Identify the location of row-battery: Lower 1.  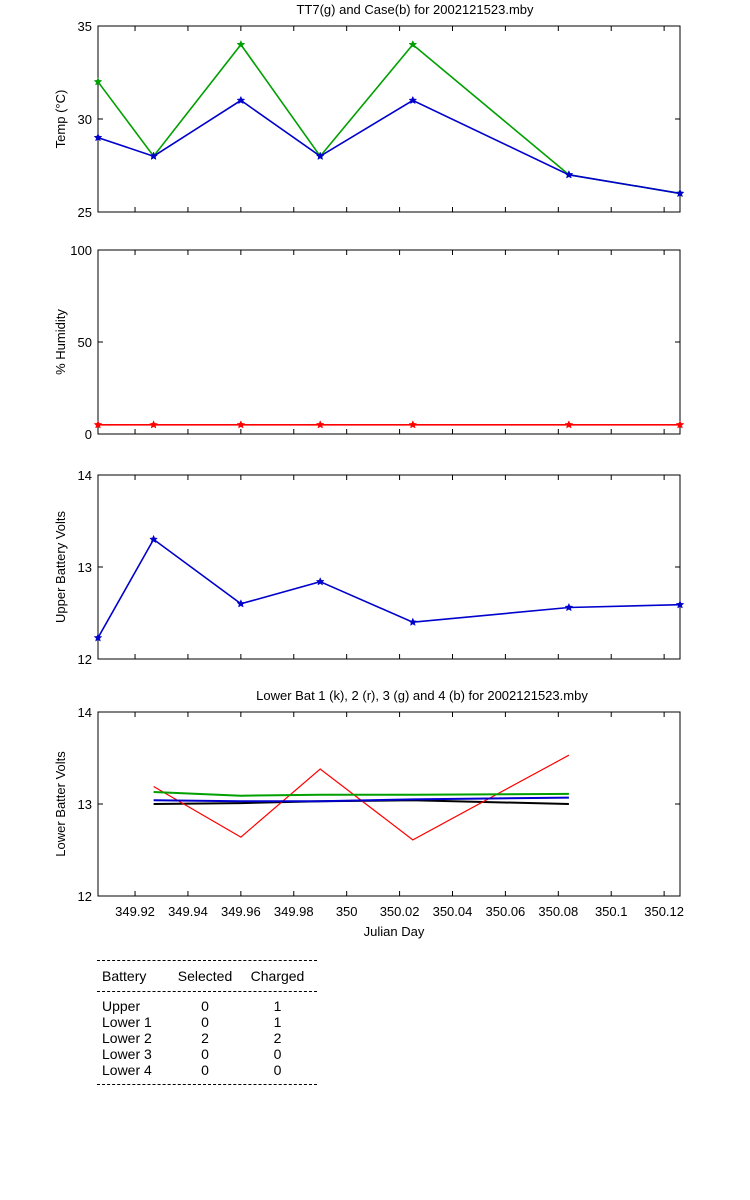
(127, 1022).